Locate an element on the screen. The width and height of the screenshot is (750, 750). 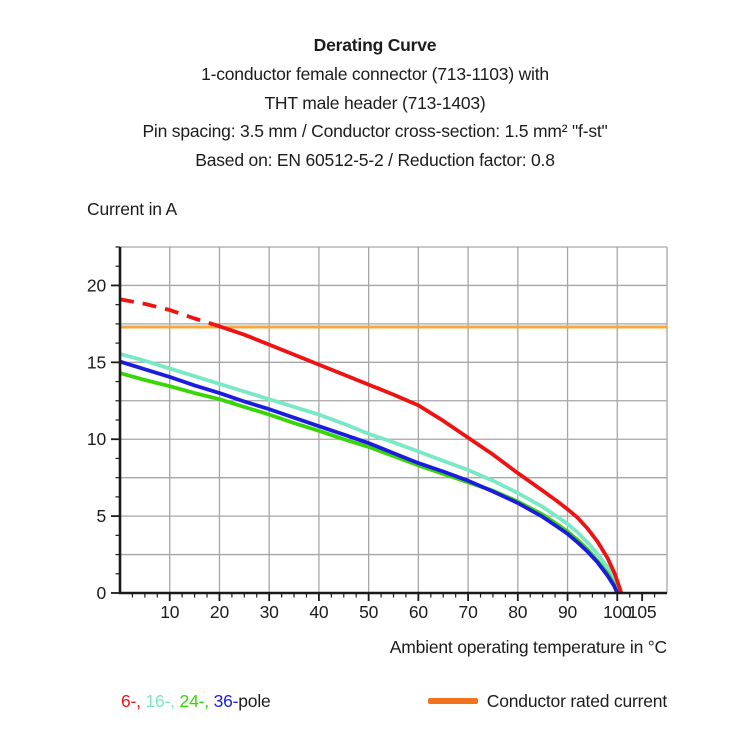
legend-pole-item: 24-, is located at coordinates (196, 701).